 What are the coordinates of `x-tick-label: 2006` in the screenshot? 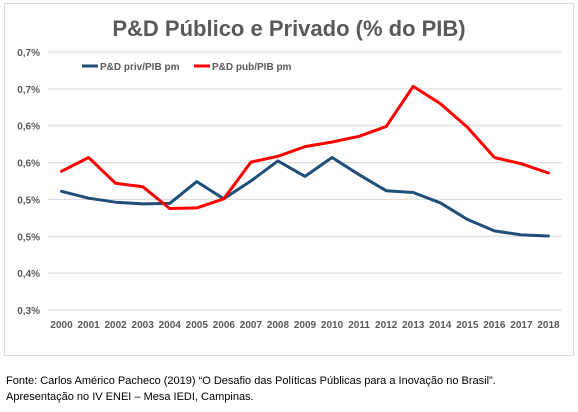 It's located at (224, 325).